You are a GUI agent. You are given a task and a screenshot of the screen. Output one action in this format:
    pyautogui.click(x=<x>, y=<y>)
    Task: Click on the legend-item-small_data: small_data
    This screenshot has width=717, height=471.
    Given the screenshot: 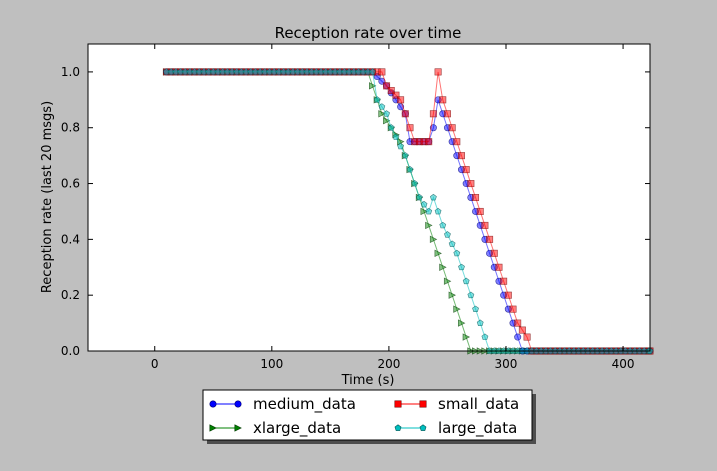 What is the action you would take?
    pyautogui.click(x=456, y=404)
    